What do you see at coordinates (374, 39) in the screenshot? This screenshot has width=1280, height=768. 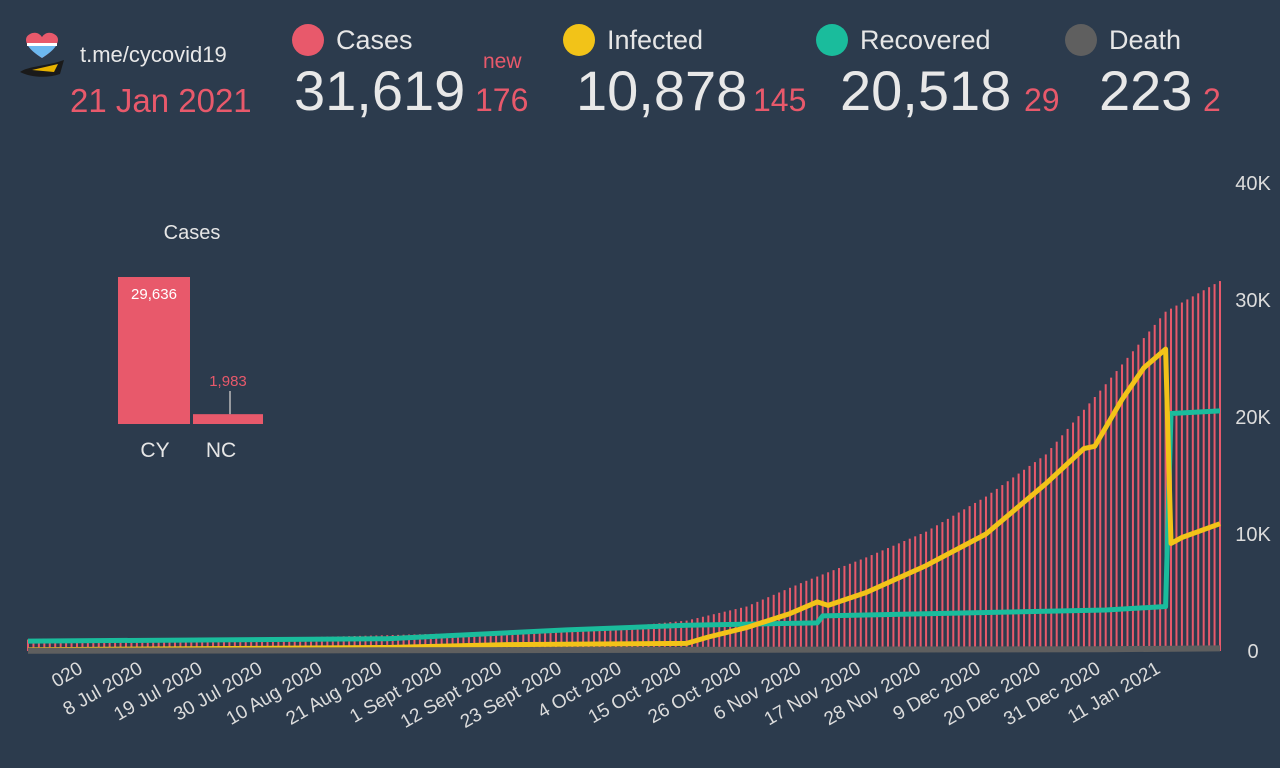 I see `stat-label: Cases` at bounding box center [374, 39].